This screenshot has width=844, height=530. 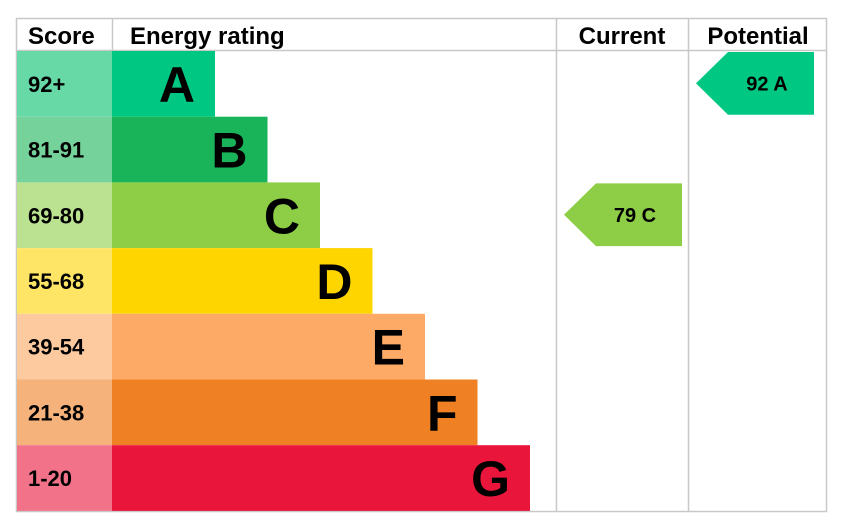 What do you see at coordinates (321, 478) in the screenshot?
I see `rating-bar-g` at bounding box center [321, 478].